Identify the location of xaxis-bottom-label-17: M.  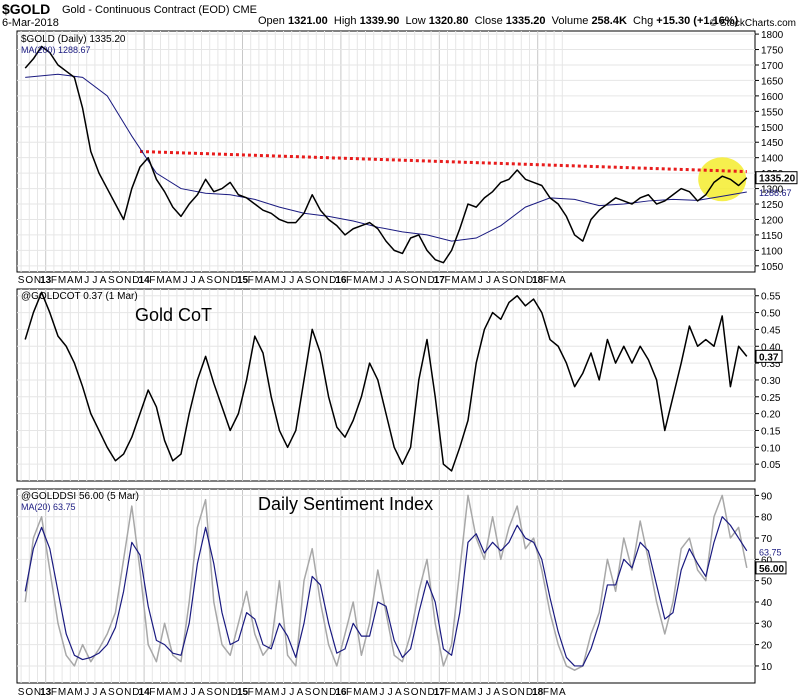
(160, 692).